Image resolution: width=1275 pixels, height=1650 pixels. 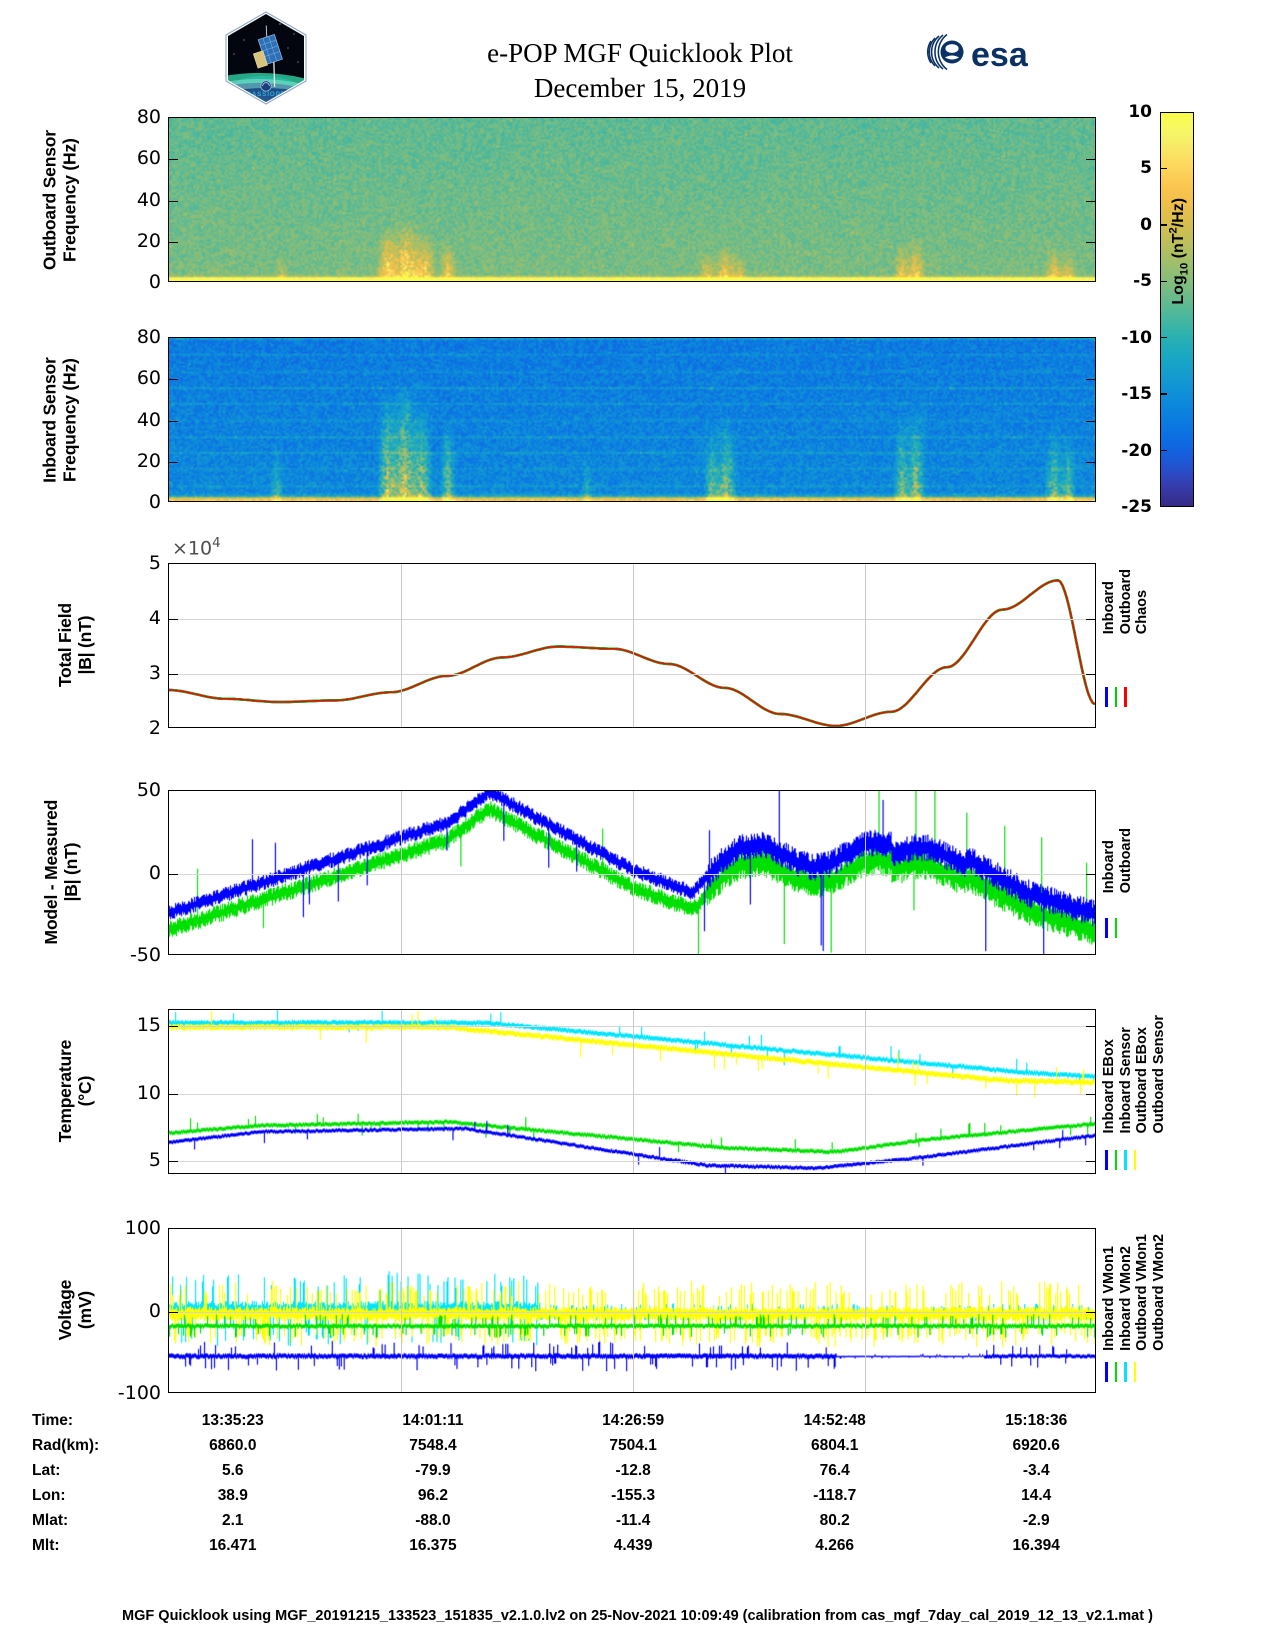 What do you see at coordinates (148, 1025) in the screenshot?
I see `p5-ytick-label: 15` at bounding box center [148, 1025].